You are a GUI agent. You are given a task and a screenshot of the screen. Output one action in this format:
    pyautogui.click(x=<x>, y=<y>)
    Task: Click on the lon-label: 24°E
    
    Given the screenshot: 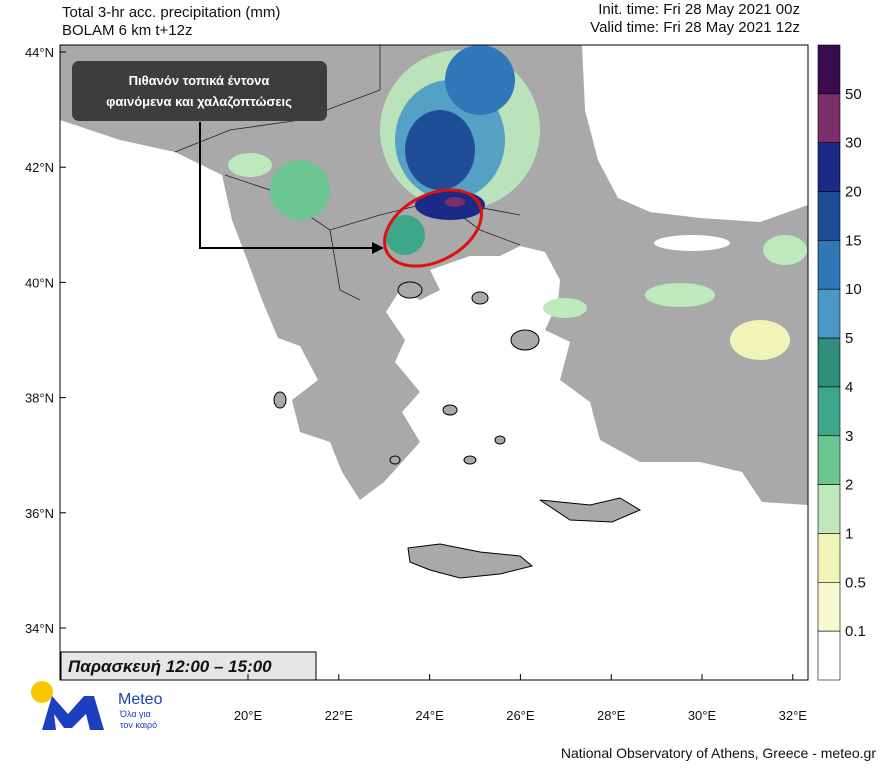 What is the action you would take?
    pyautogui.click(x=429, y=715)
    